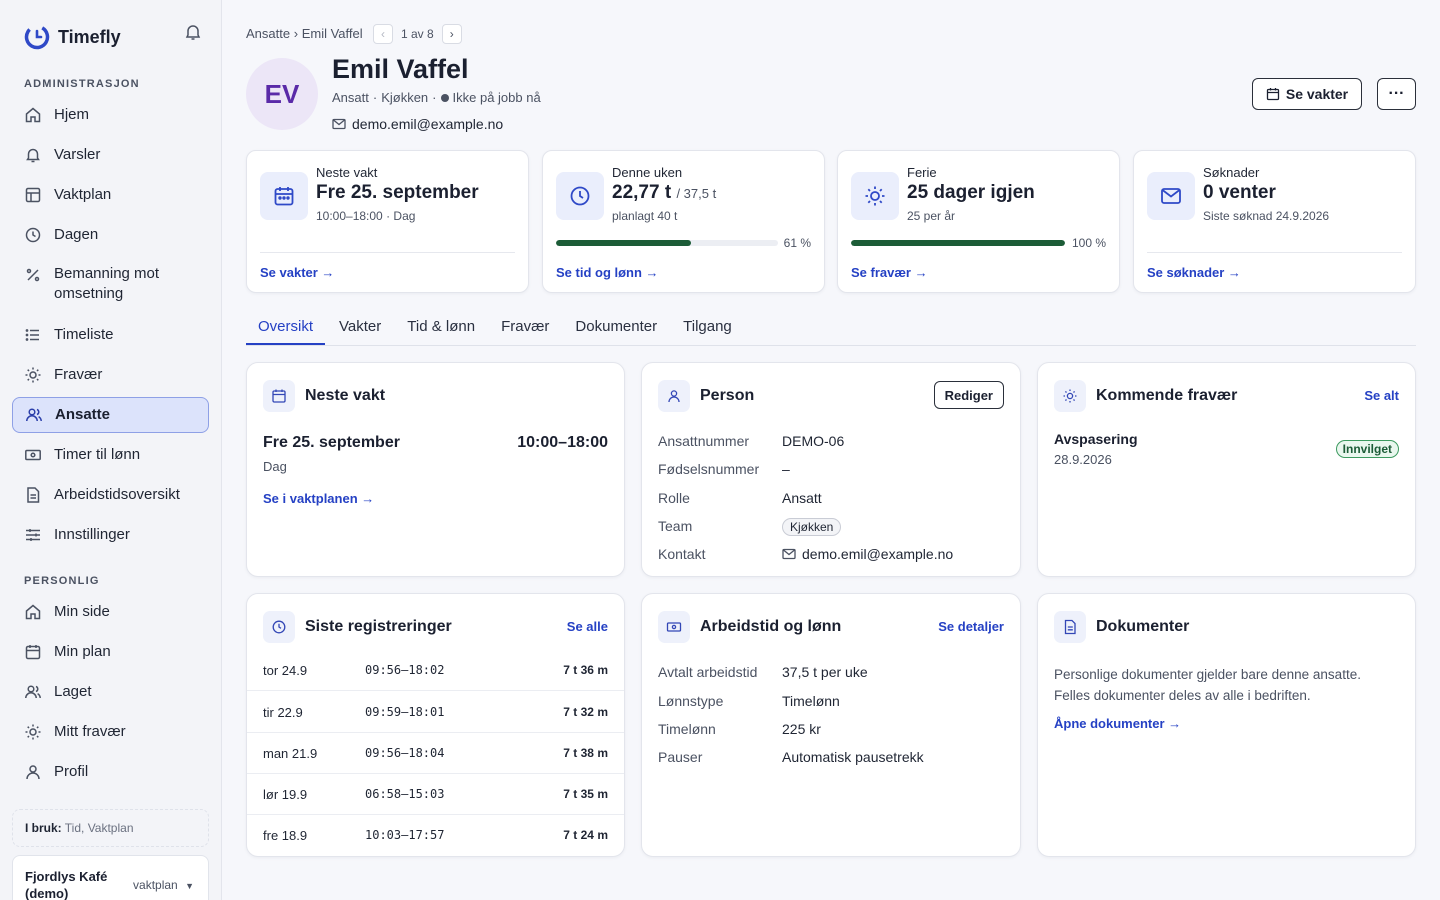  I want to click on sidebar-item-laget: Laget, so click(110, 692).